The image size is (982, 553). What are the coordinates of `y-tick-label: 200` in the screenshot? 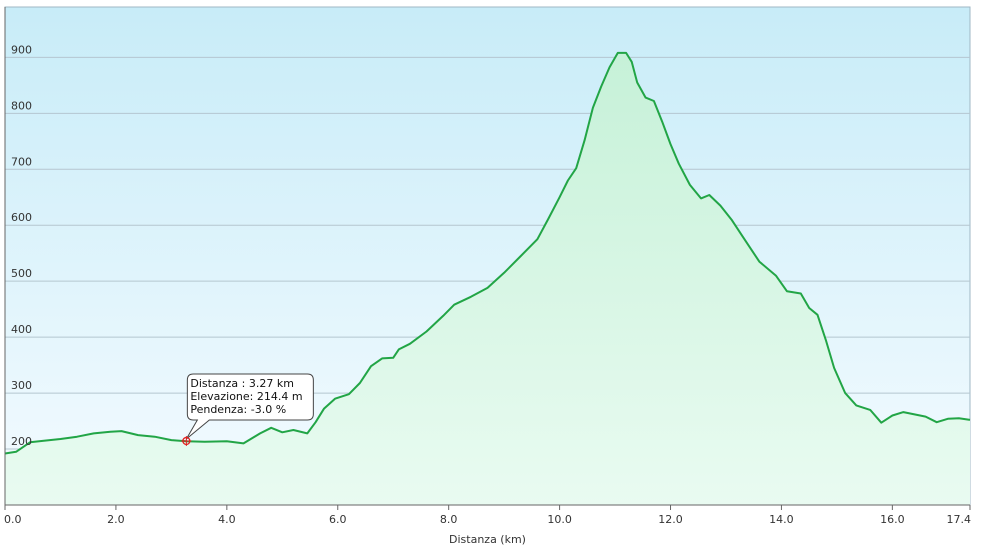 It's located at (21, 441).